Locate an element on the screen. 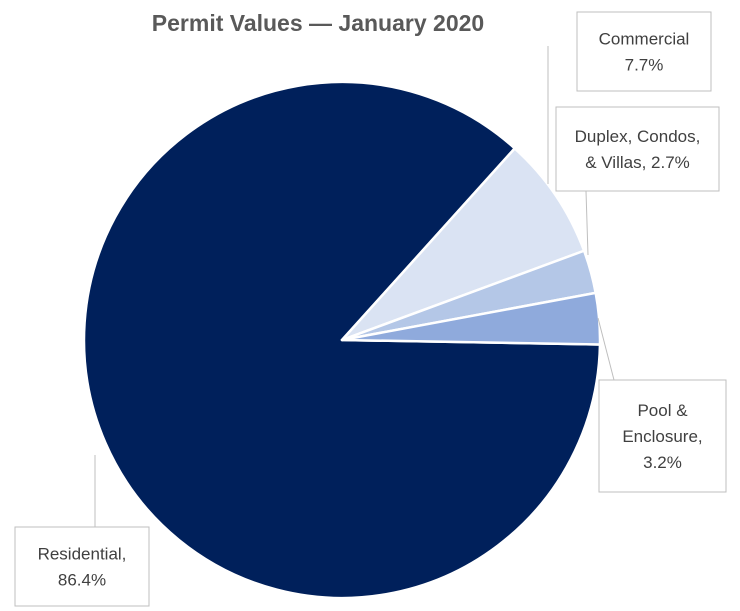 The image size is (740, 611). data-label-commercial: Commercial 7.7% is located at coordinates (644, 51).